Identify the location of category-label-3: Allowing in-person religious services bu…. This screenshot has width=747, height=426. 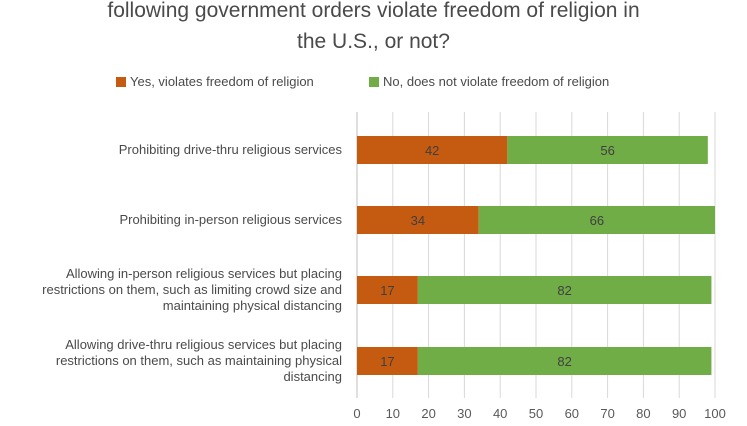
(172, 290).